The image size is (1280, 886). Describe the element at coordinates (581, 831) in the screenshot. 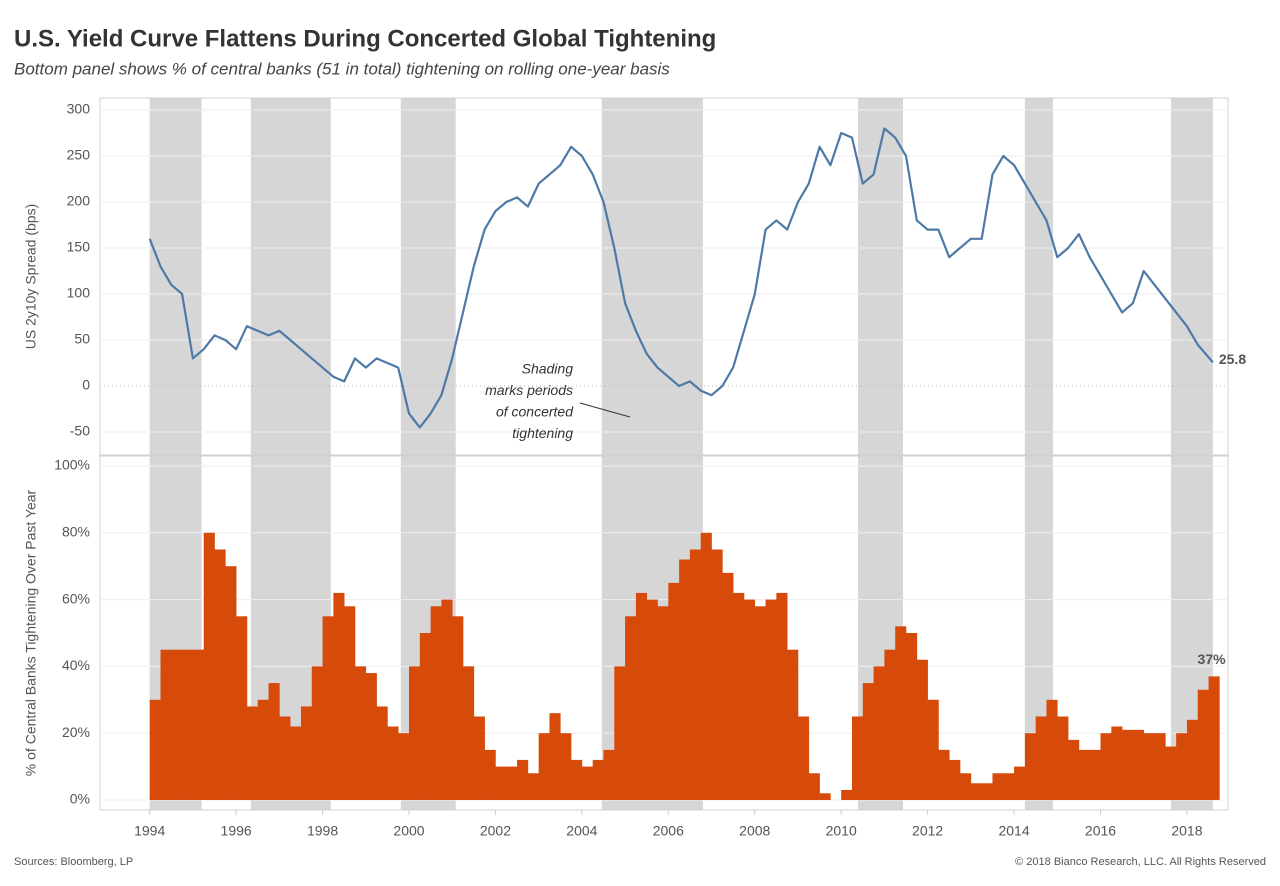

I see `x-tick-label: 2004` at that location.